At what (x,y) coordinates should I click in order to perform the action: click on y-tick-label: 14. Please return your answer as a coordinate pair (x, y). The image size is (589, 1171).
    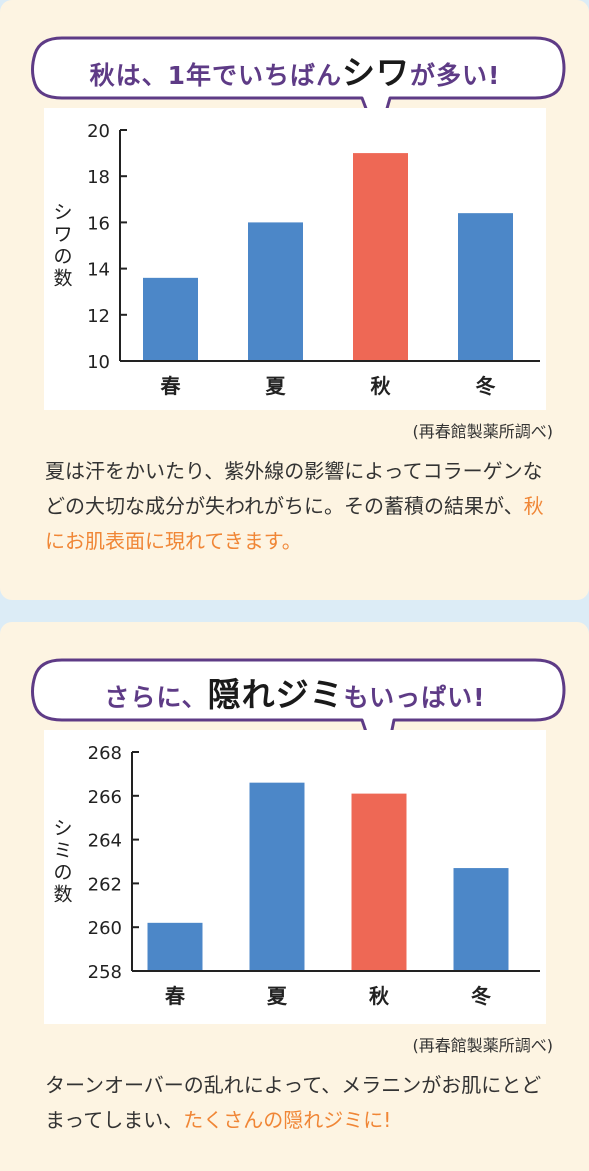
    Looking at the image, I should click on (98, 270).